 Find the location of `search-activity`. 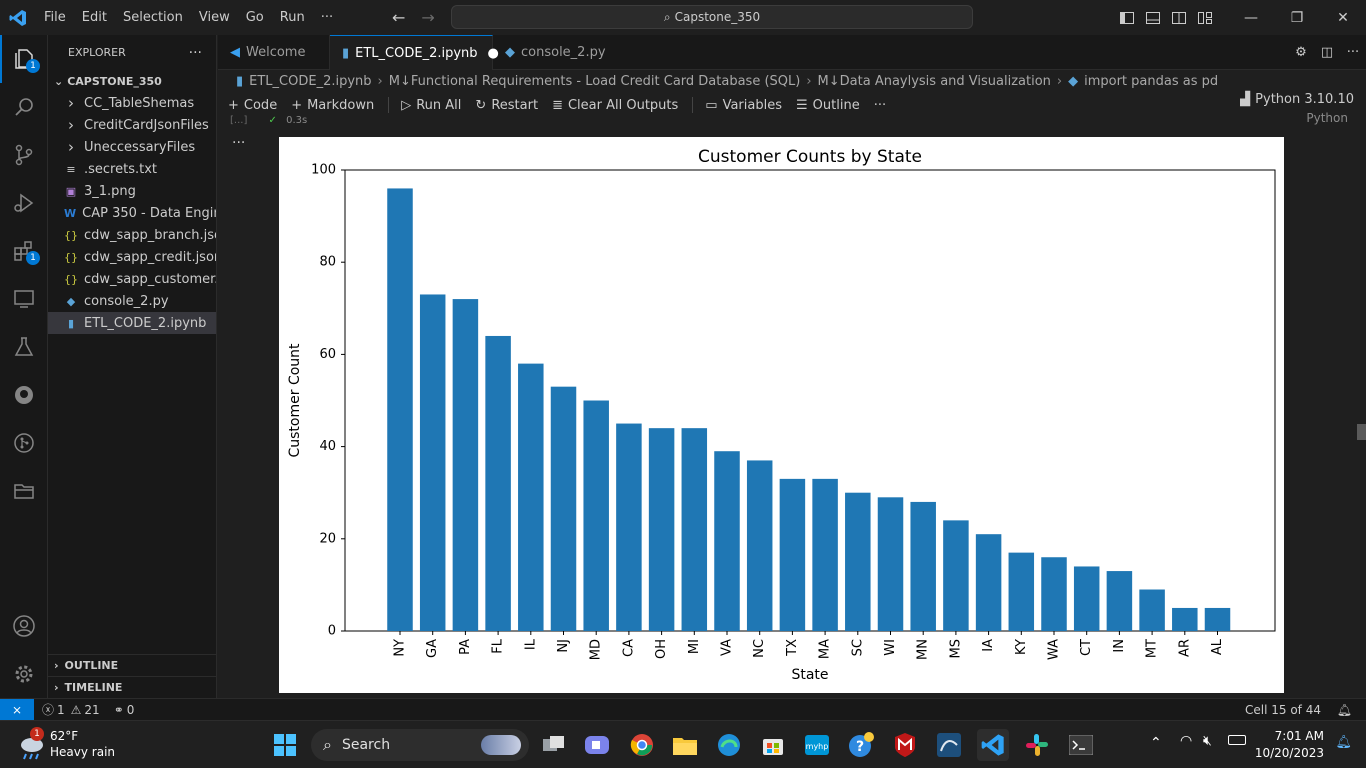

search-activity is located at coordinates (24, 107).